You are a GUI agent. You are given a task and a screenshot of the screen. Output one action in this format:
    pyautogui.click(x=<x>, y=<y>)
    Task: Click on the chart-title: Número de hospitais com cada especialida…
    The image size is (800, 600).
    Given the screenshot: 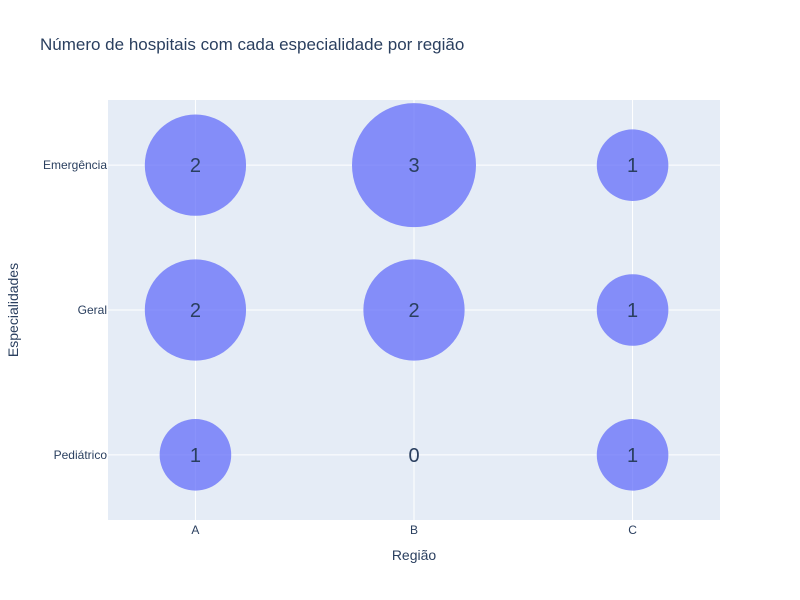 What is the action you would take?
    pyautogui.click(x=252, y=44)
    